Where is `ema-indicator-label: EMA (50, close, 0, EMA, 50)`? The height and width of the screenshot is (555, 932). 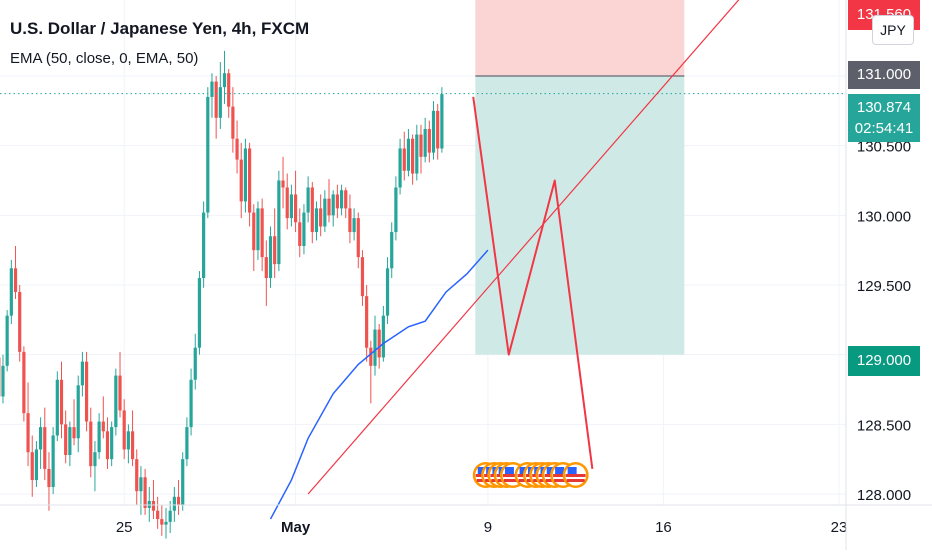
ema-indicator-label: EMA (50, close, 0, EMA, 50) is located at coordinates (159, 59).